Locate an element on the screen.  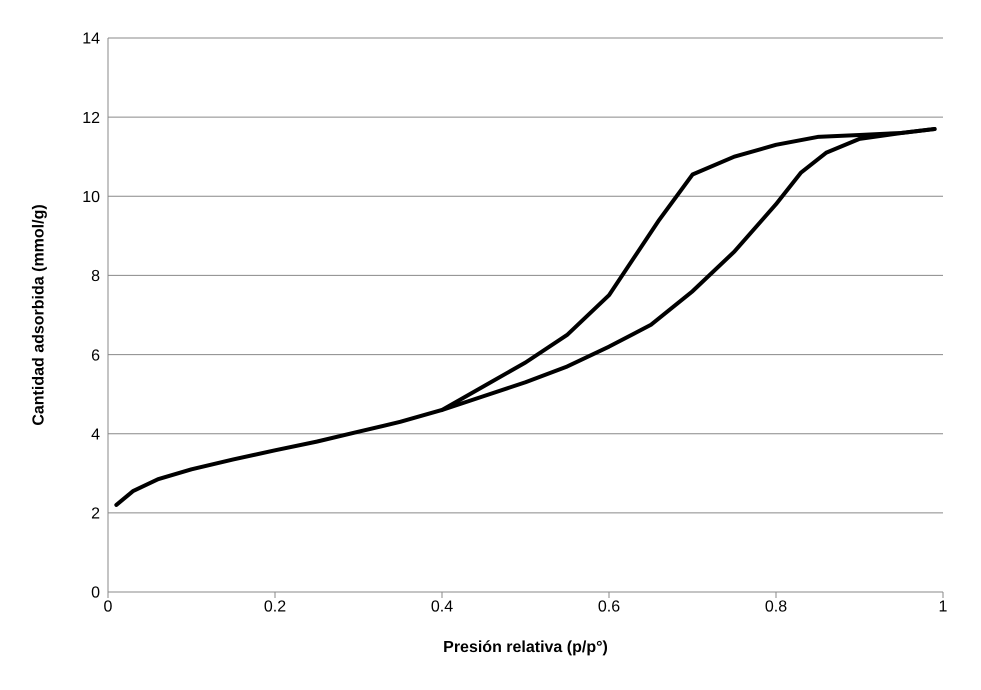
x-axis-title: Presión relativa (p/p°) is located at coordinates (525, 647).